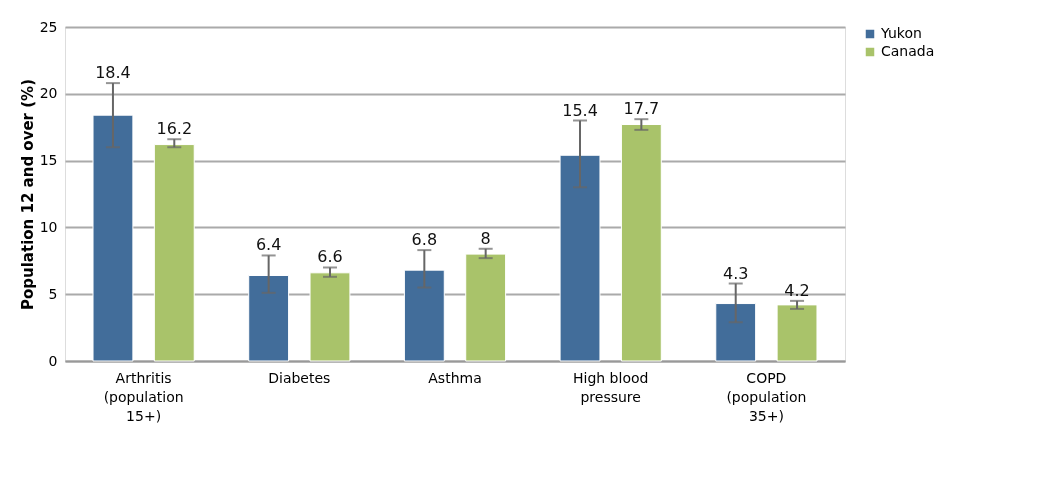  What do you see at coordinates (797, 290) in the screenshot?
I see `data-label: 4.2` at bounding box center [797, 290].